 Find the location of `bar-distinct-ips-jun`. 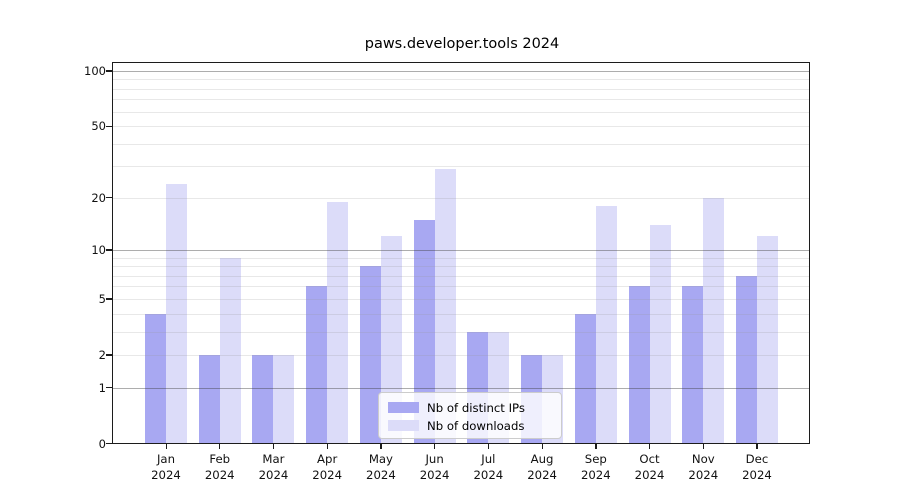

bar-distinct-ips-jun is located at coordinates (424, 331).